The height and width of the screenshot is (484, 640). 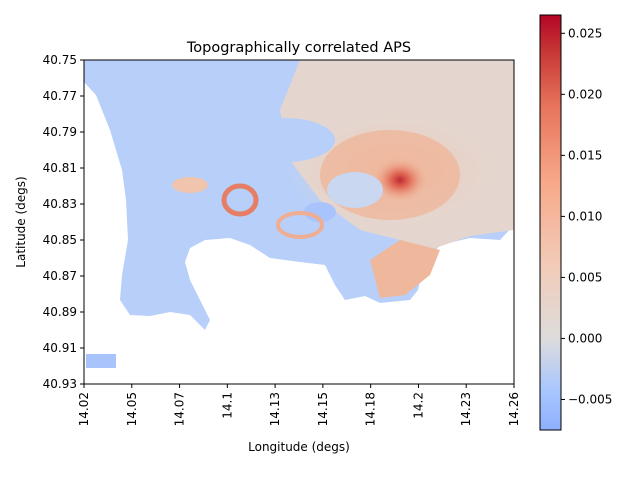 I want to click on y-tick-label: 40.77, so click(x=60, y=96).